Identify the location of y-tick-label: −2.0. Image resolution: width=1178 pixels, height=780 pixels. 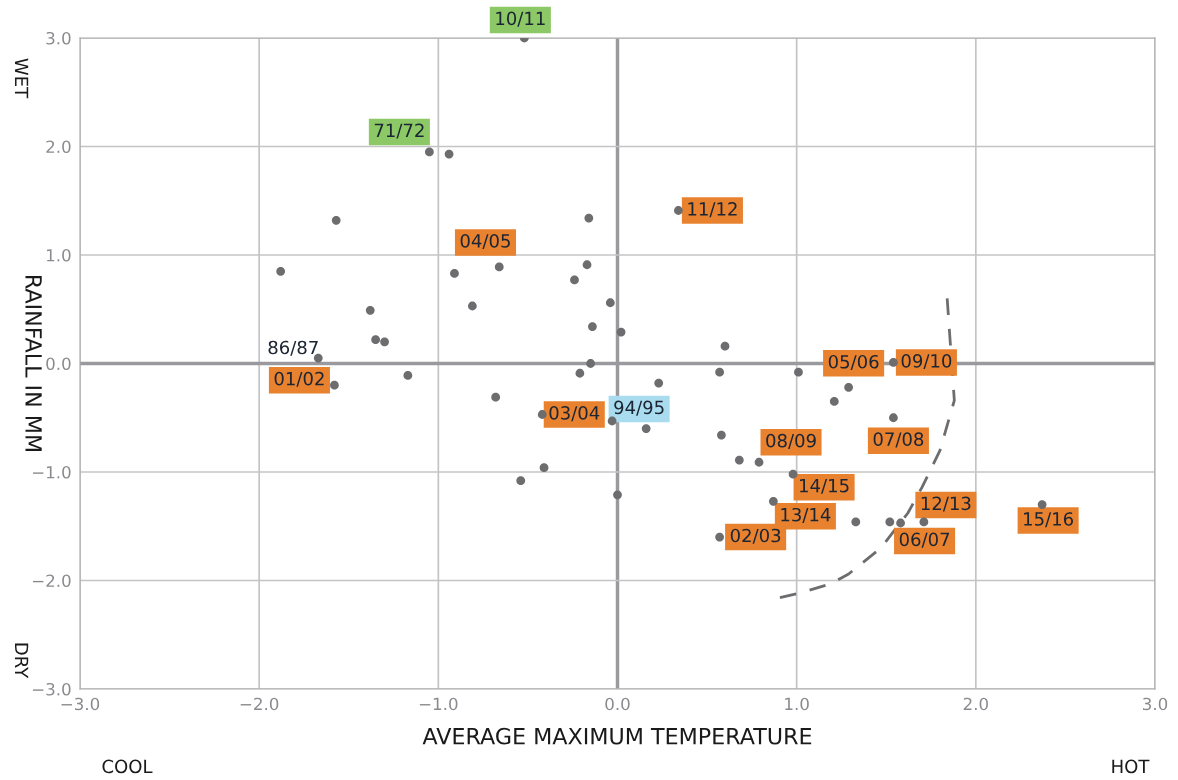
(51, 581).